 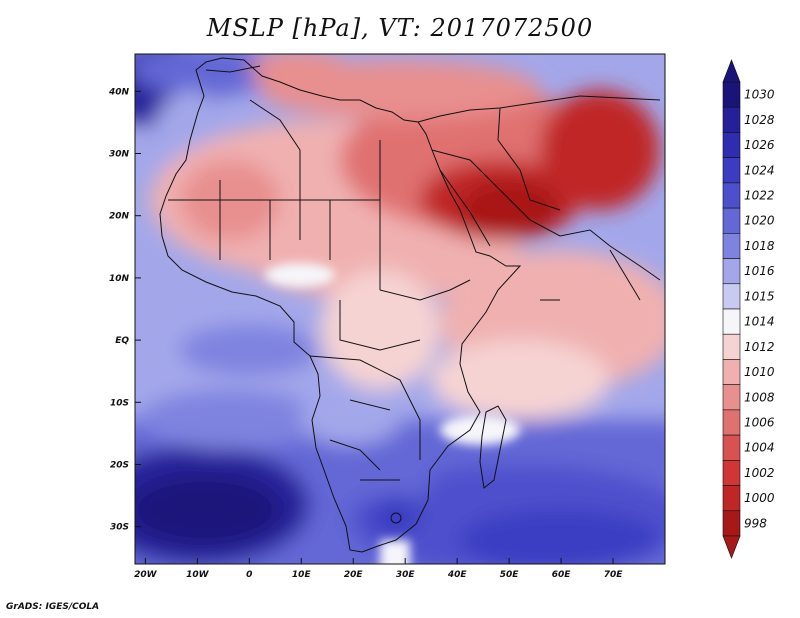 I want to click on x-tick-label: 30E, so click(x=406, y=575).